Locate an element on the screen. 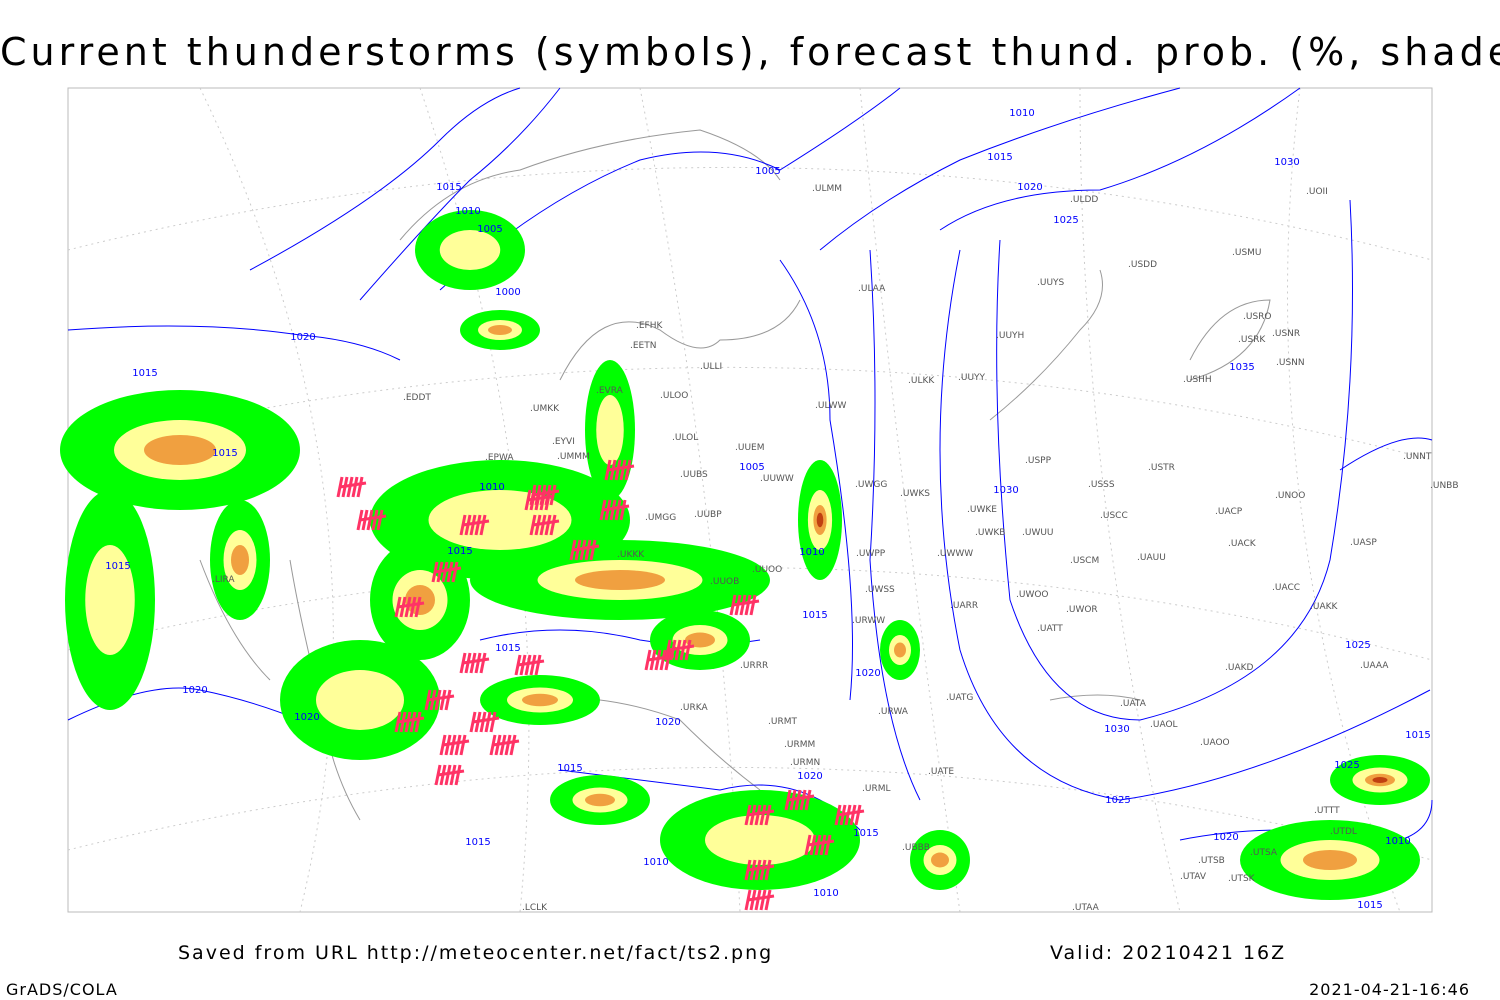 This screenshot has height=1000, width=1500. station-label: .UAAA is located at coordinates (1374, 666).